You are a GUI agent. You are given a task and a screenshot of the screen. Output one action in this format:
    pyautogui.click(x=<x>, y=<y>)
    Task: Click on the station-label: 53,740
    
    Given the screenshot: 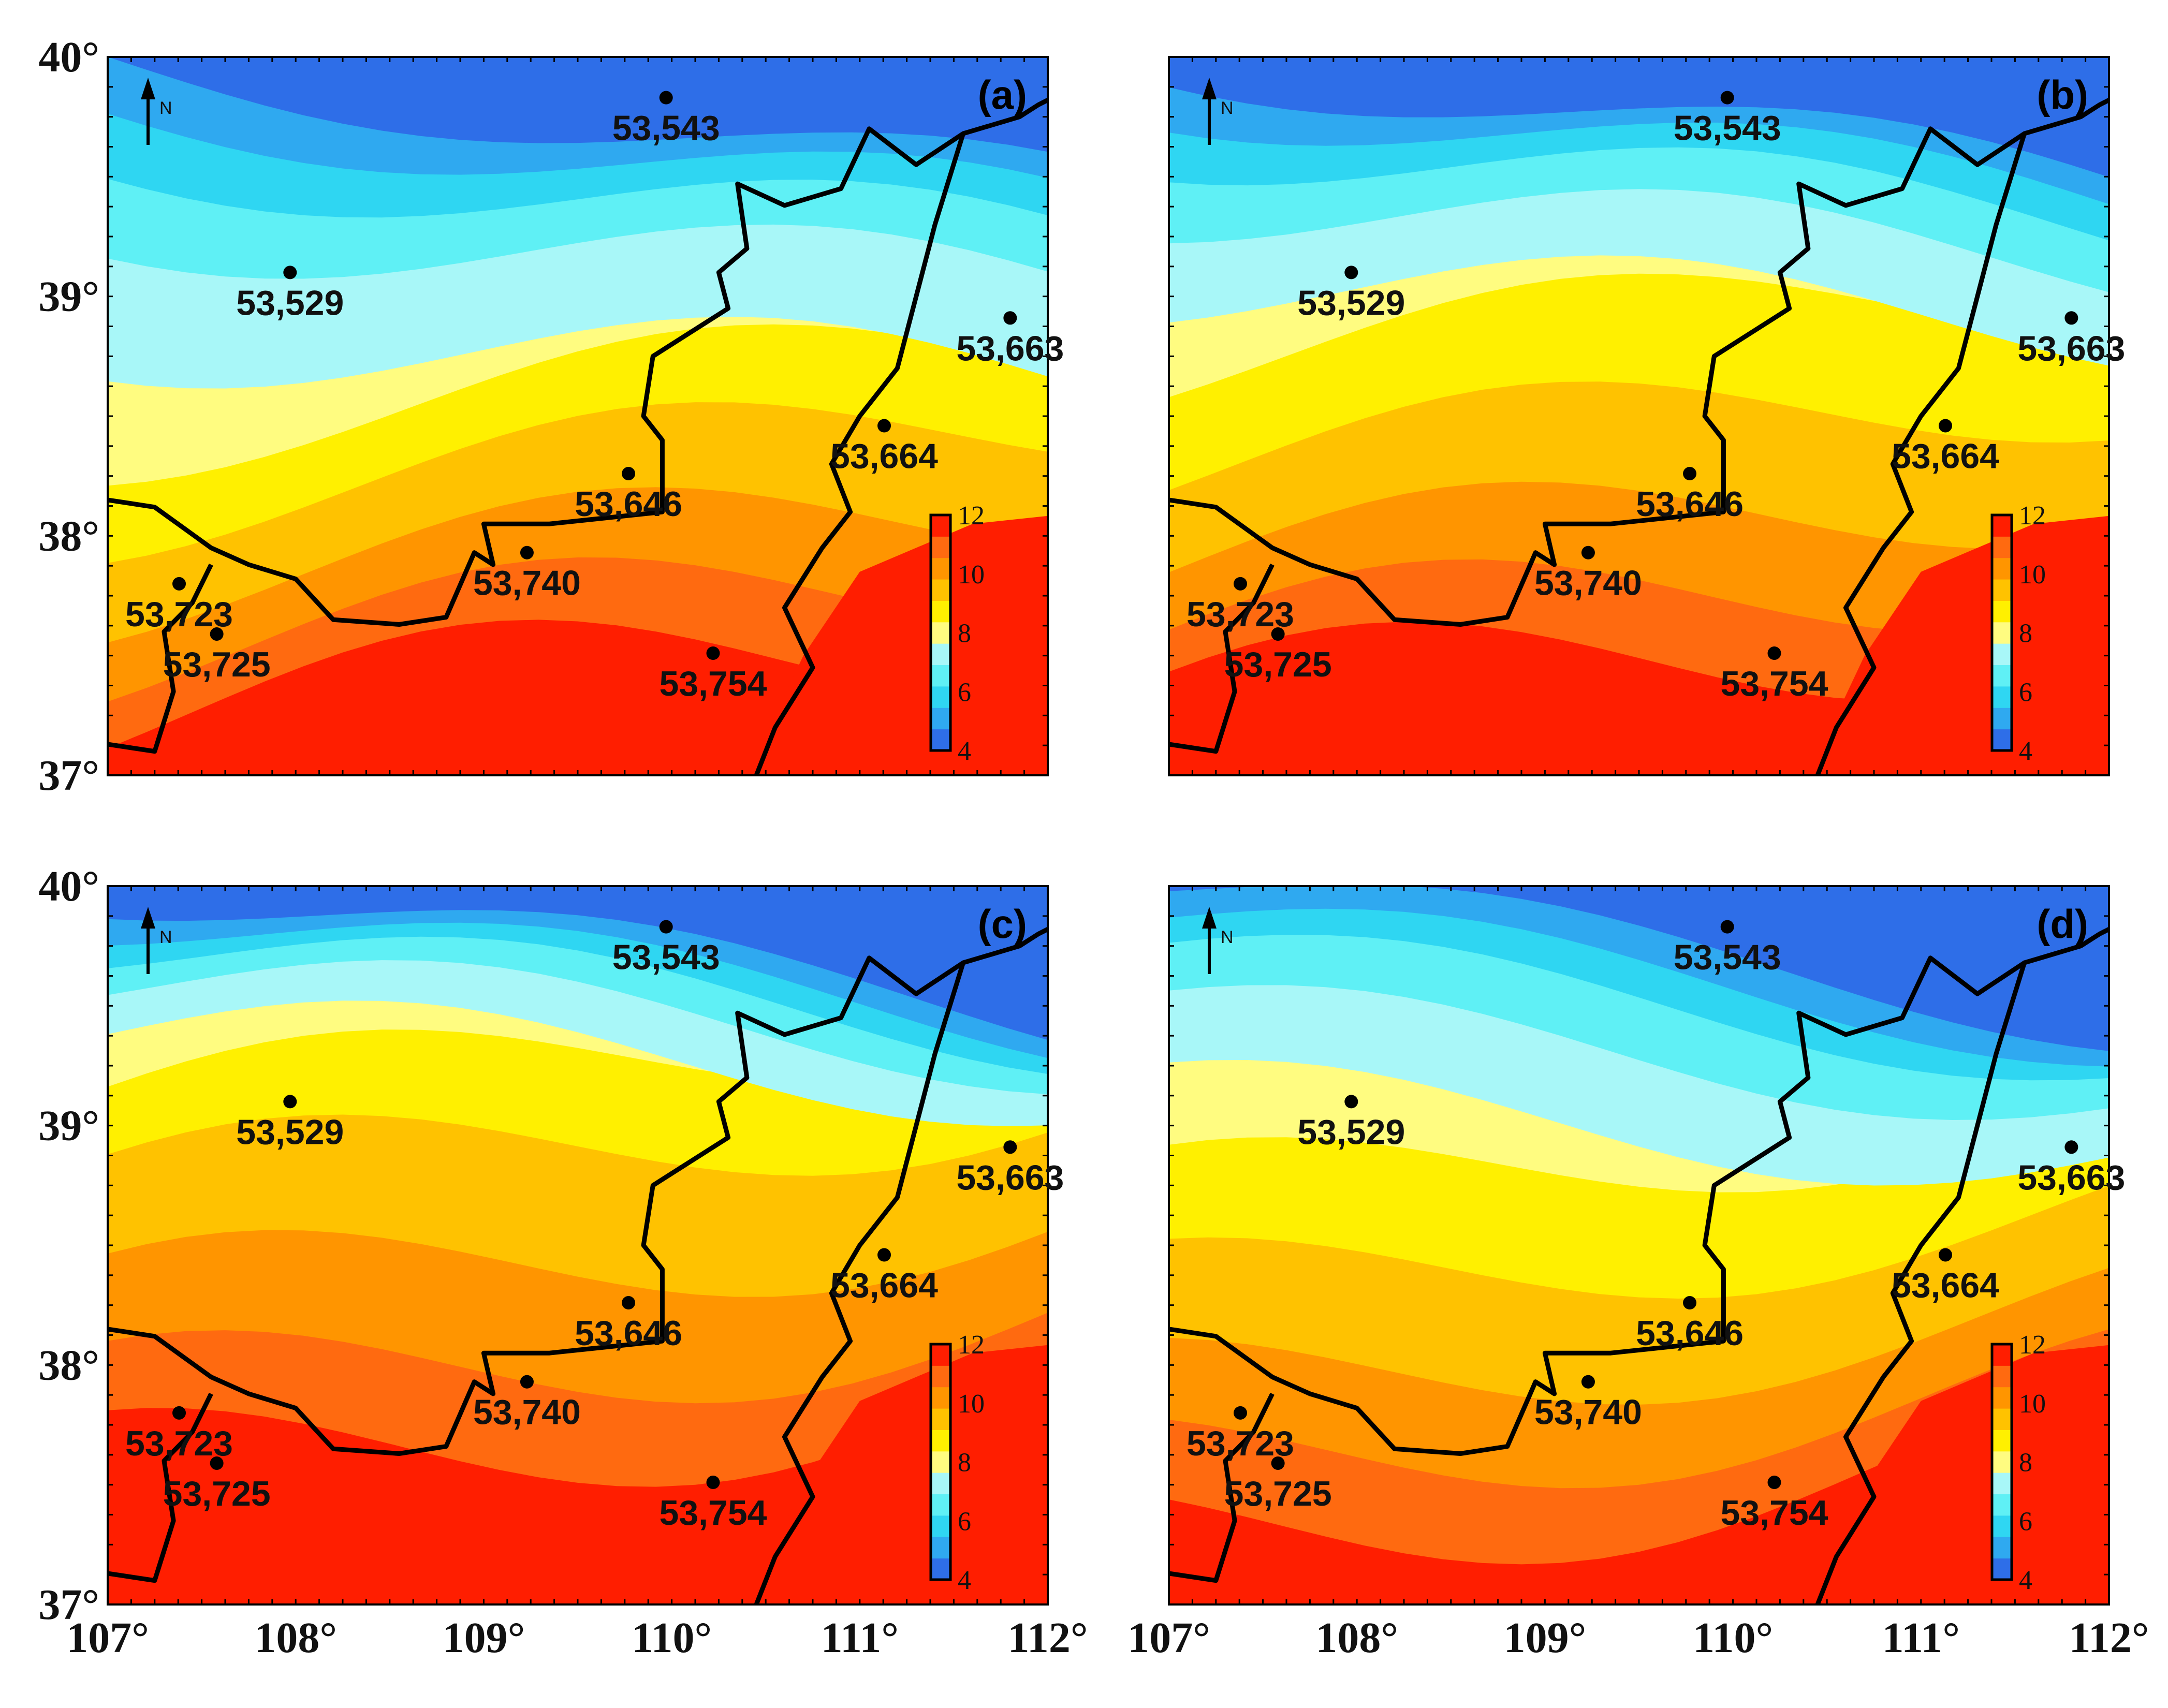 What is the action you would take?
    pyautogui.click(x=527, y=1412)
    